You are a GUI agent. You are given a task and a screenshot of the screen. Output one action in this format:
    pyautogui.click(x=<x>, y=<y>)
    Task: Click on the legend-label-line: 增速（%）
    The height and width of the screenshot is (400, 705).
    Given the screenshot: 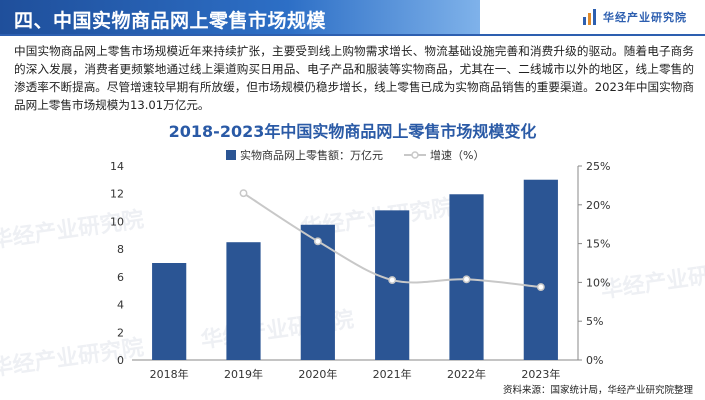 What is the action you would take?
    pyautogui.click(x=457, y=155)
    